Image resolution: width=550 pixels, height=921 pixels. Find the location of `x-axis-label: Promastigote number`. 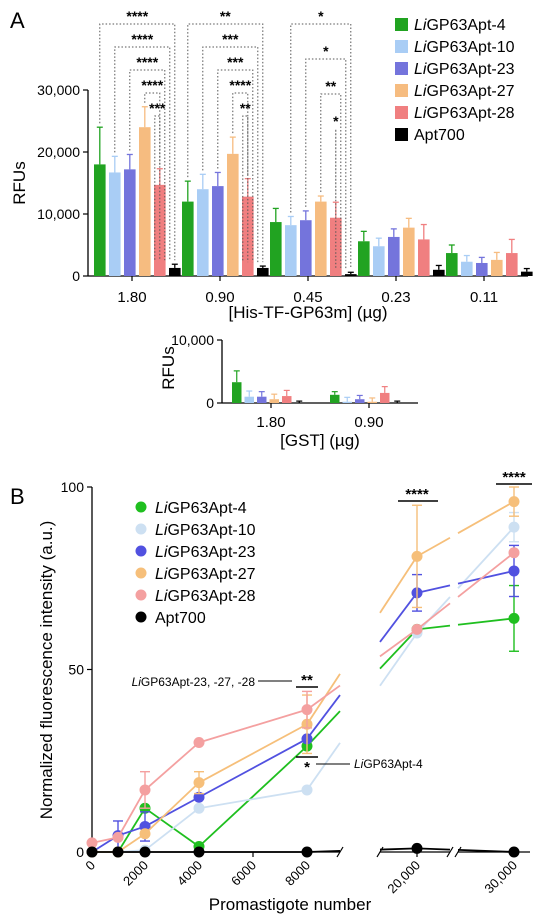

x-axis-label: Promastigote number is located at coordinates (290, 904).